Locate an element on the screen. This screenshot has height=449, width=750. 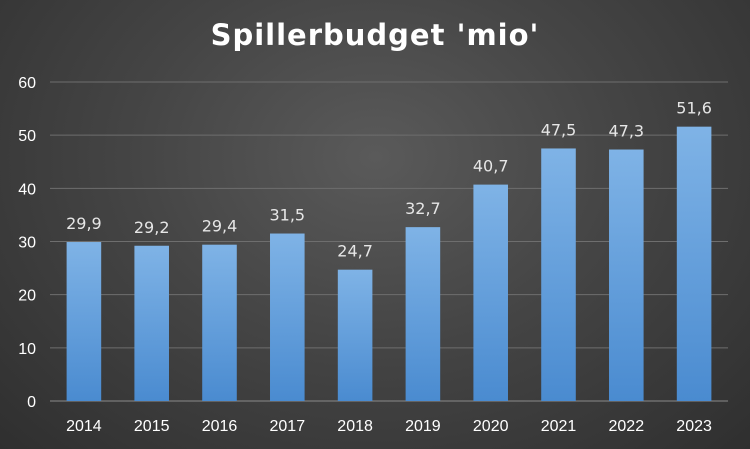
data-label: 47,3 is located at coordinates (626, 131).